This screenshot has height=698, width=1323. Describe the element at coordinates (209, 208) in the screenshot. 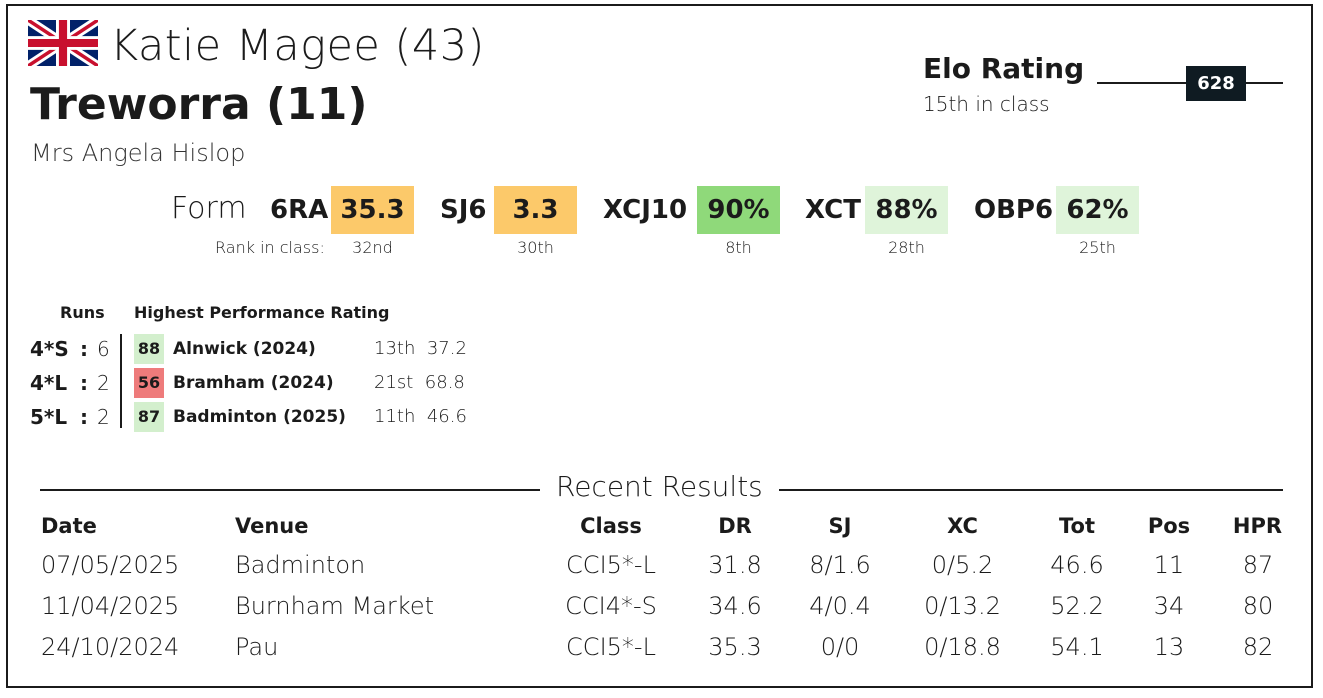

I see `form-label: Form` at that location.